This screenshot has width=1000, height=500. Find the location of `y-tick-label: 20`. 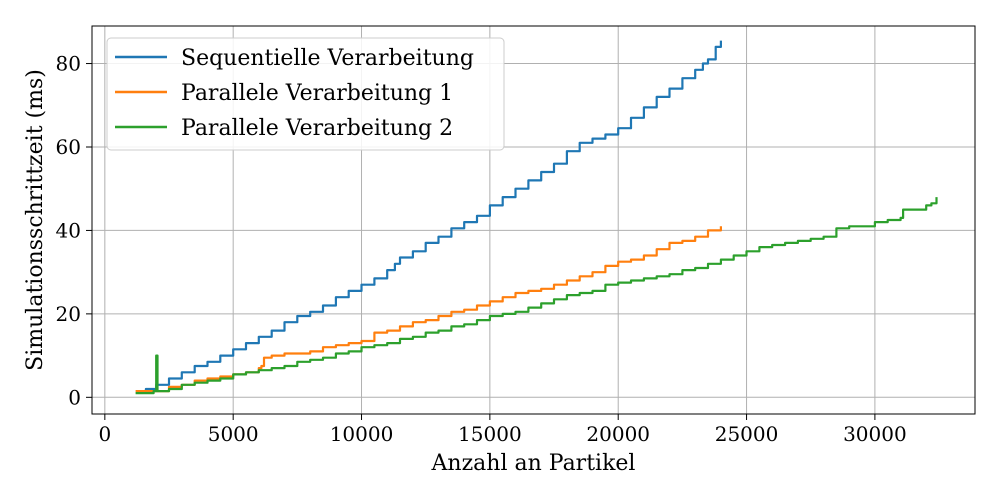

y-tick-label: 20 is located at coordinates (68, 314).